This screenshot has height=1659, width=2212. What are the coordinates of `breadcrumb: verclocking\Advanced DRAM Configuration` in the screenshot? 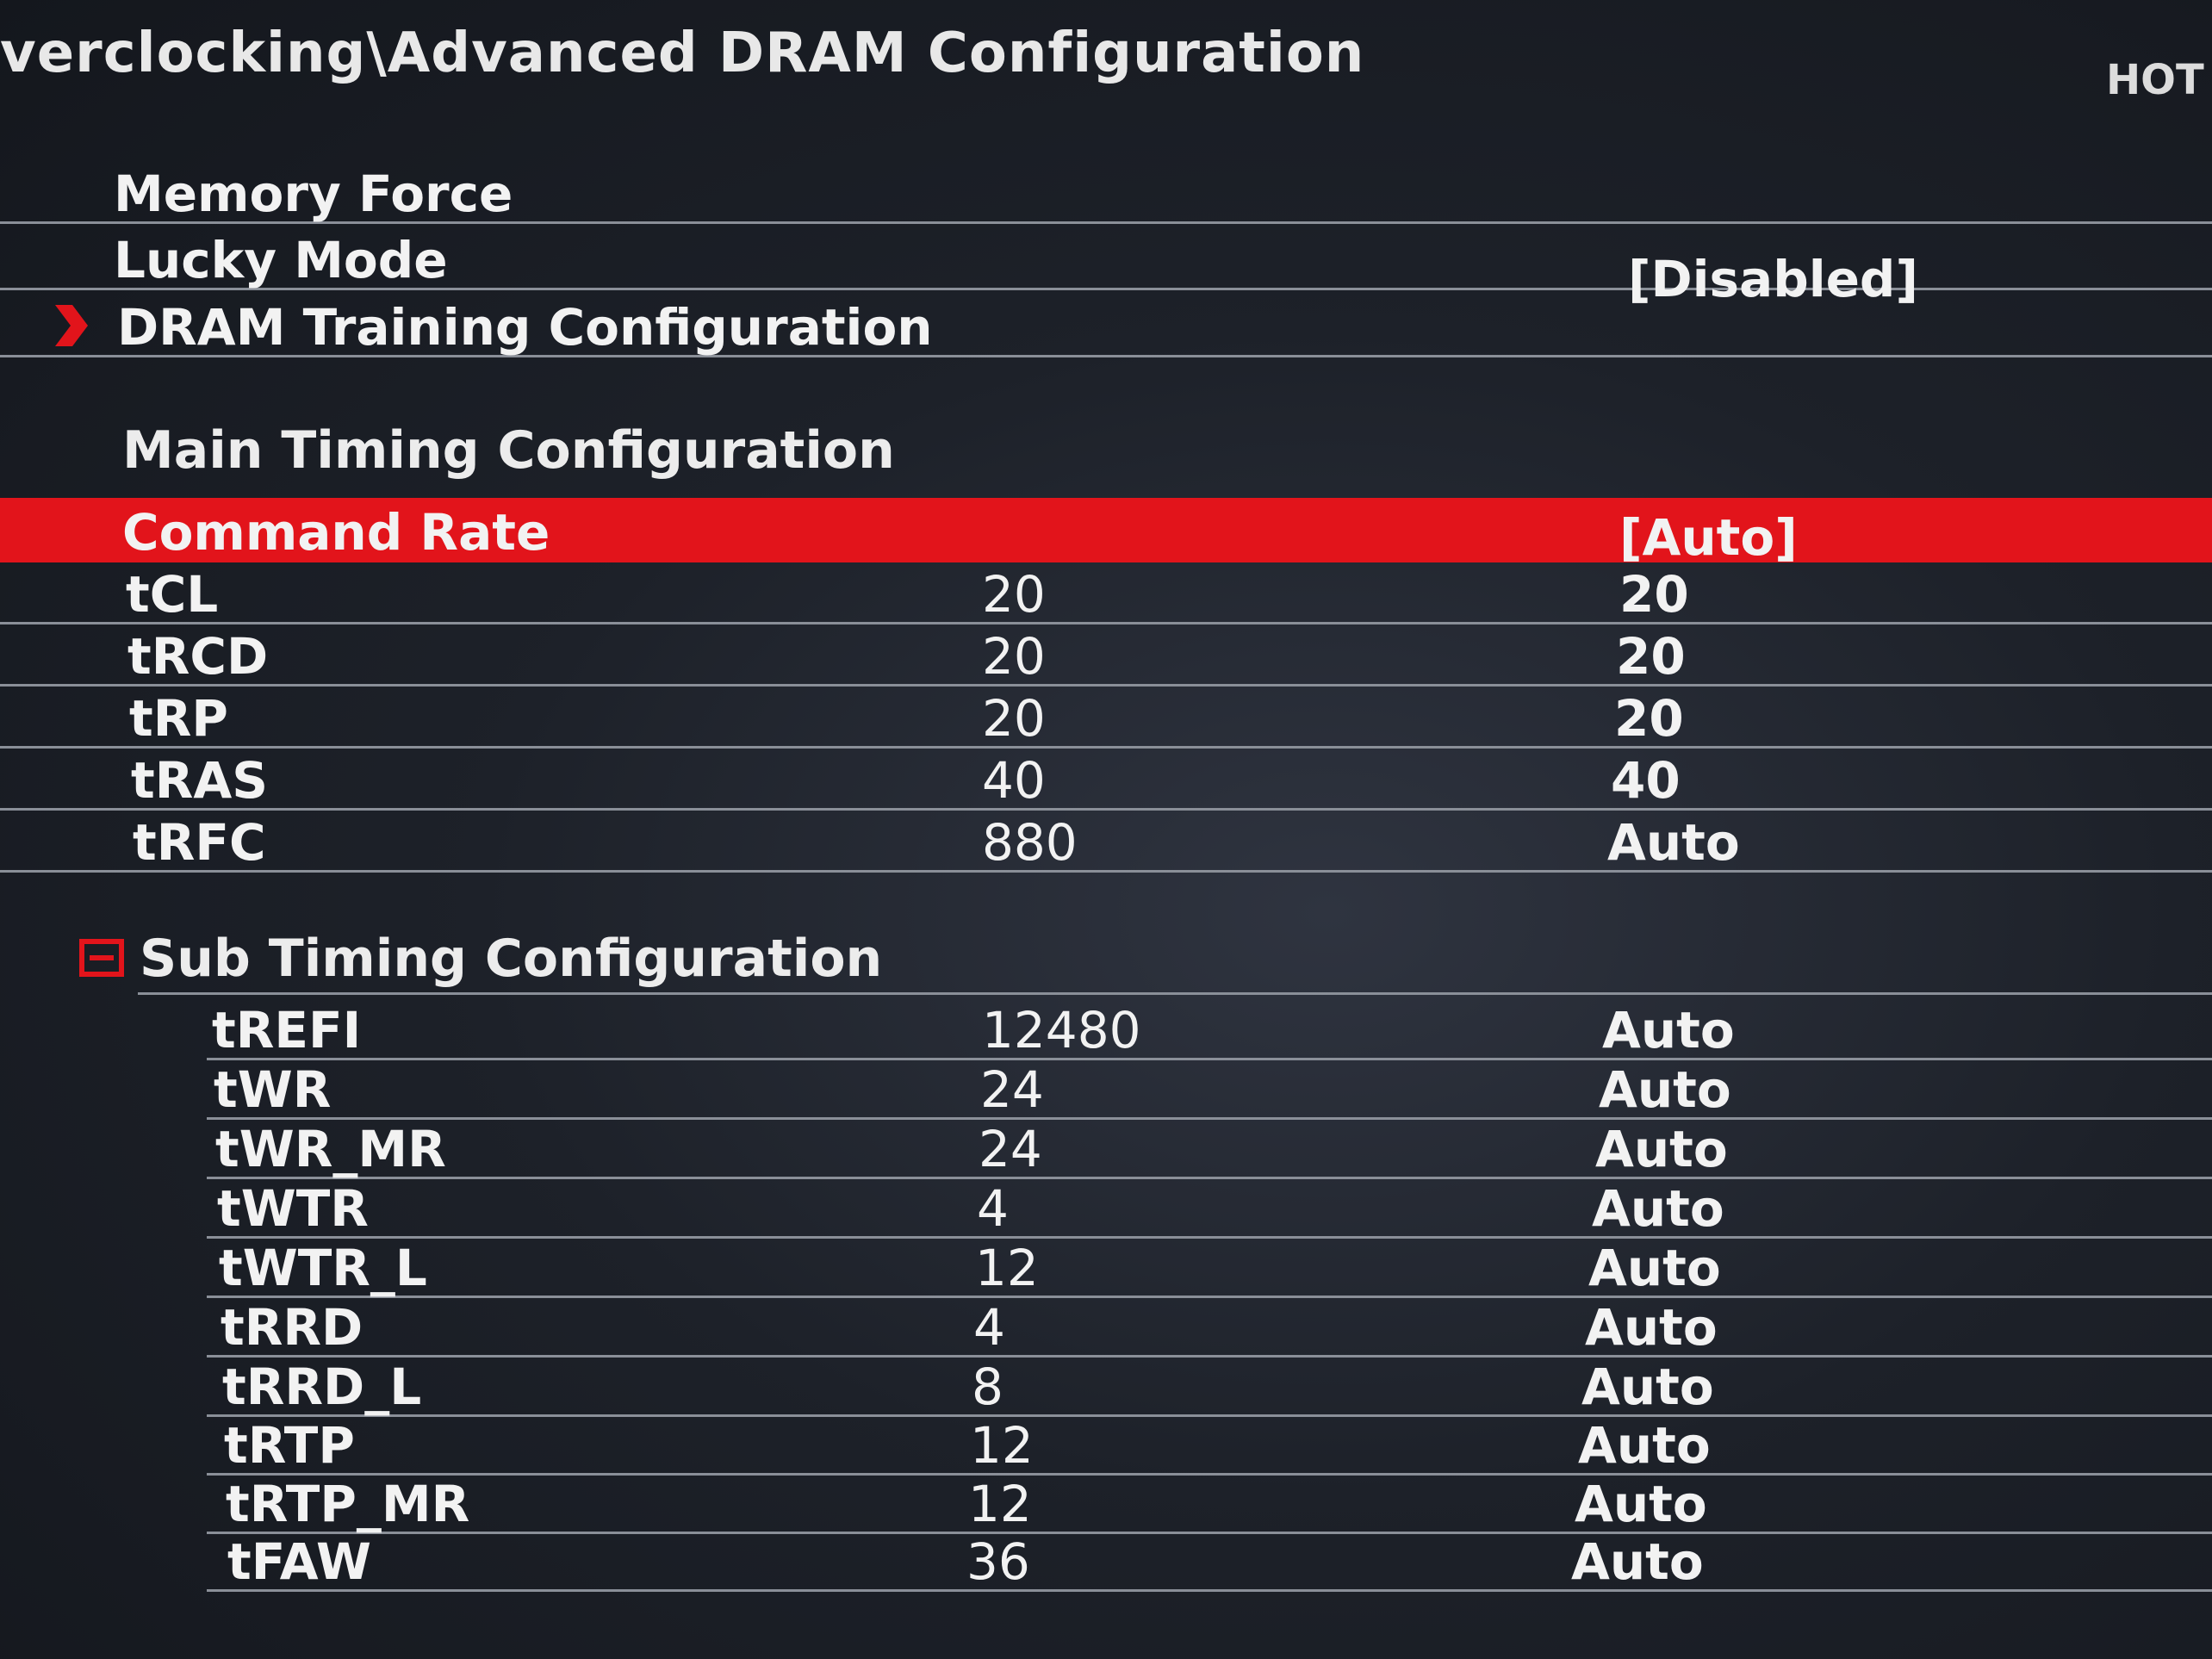 It's located at (682, 53).